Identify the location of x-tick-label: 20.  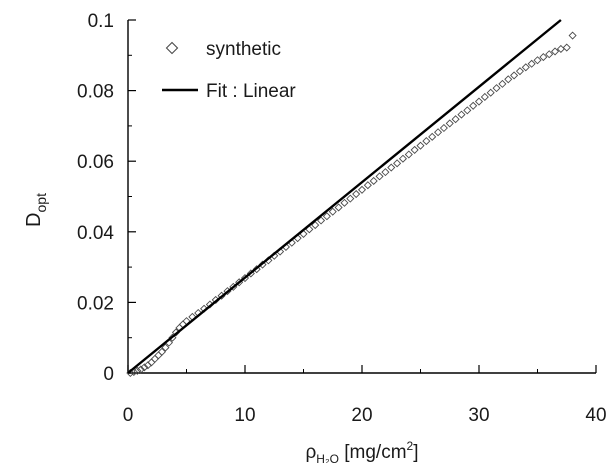
(361, 415).